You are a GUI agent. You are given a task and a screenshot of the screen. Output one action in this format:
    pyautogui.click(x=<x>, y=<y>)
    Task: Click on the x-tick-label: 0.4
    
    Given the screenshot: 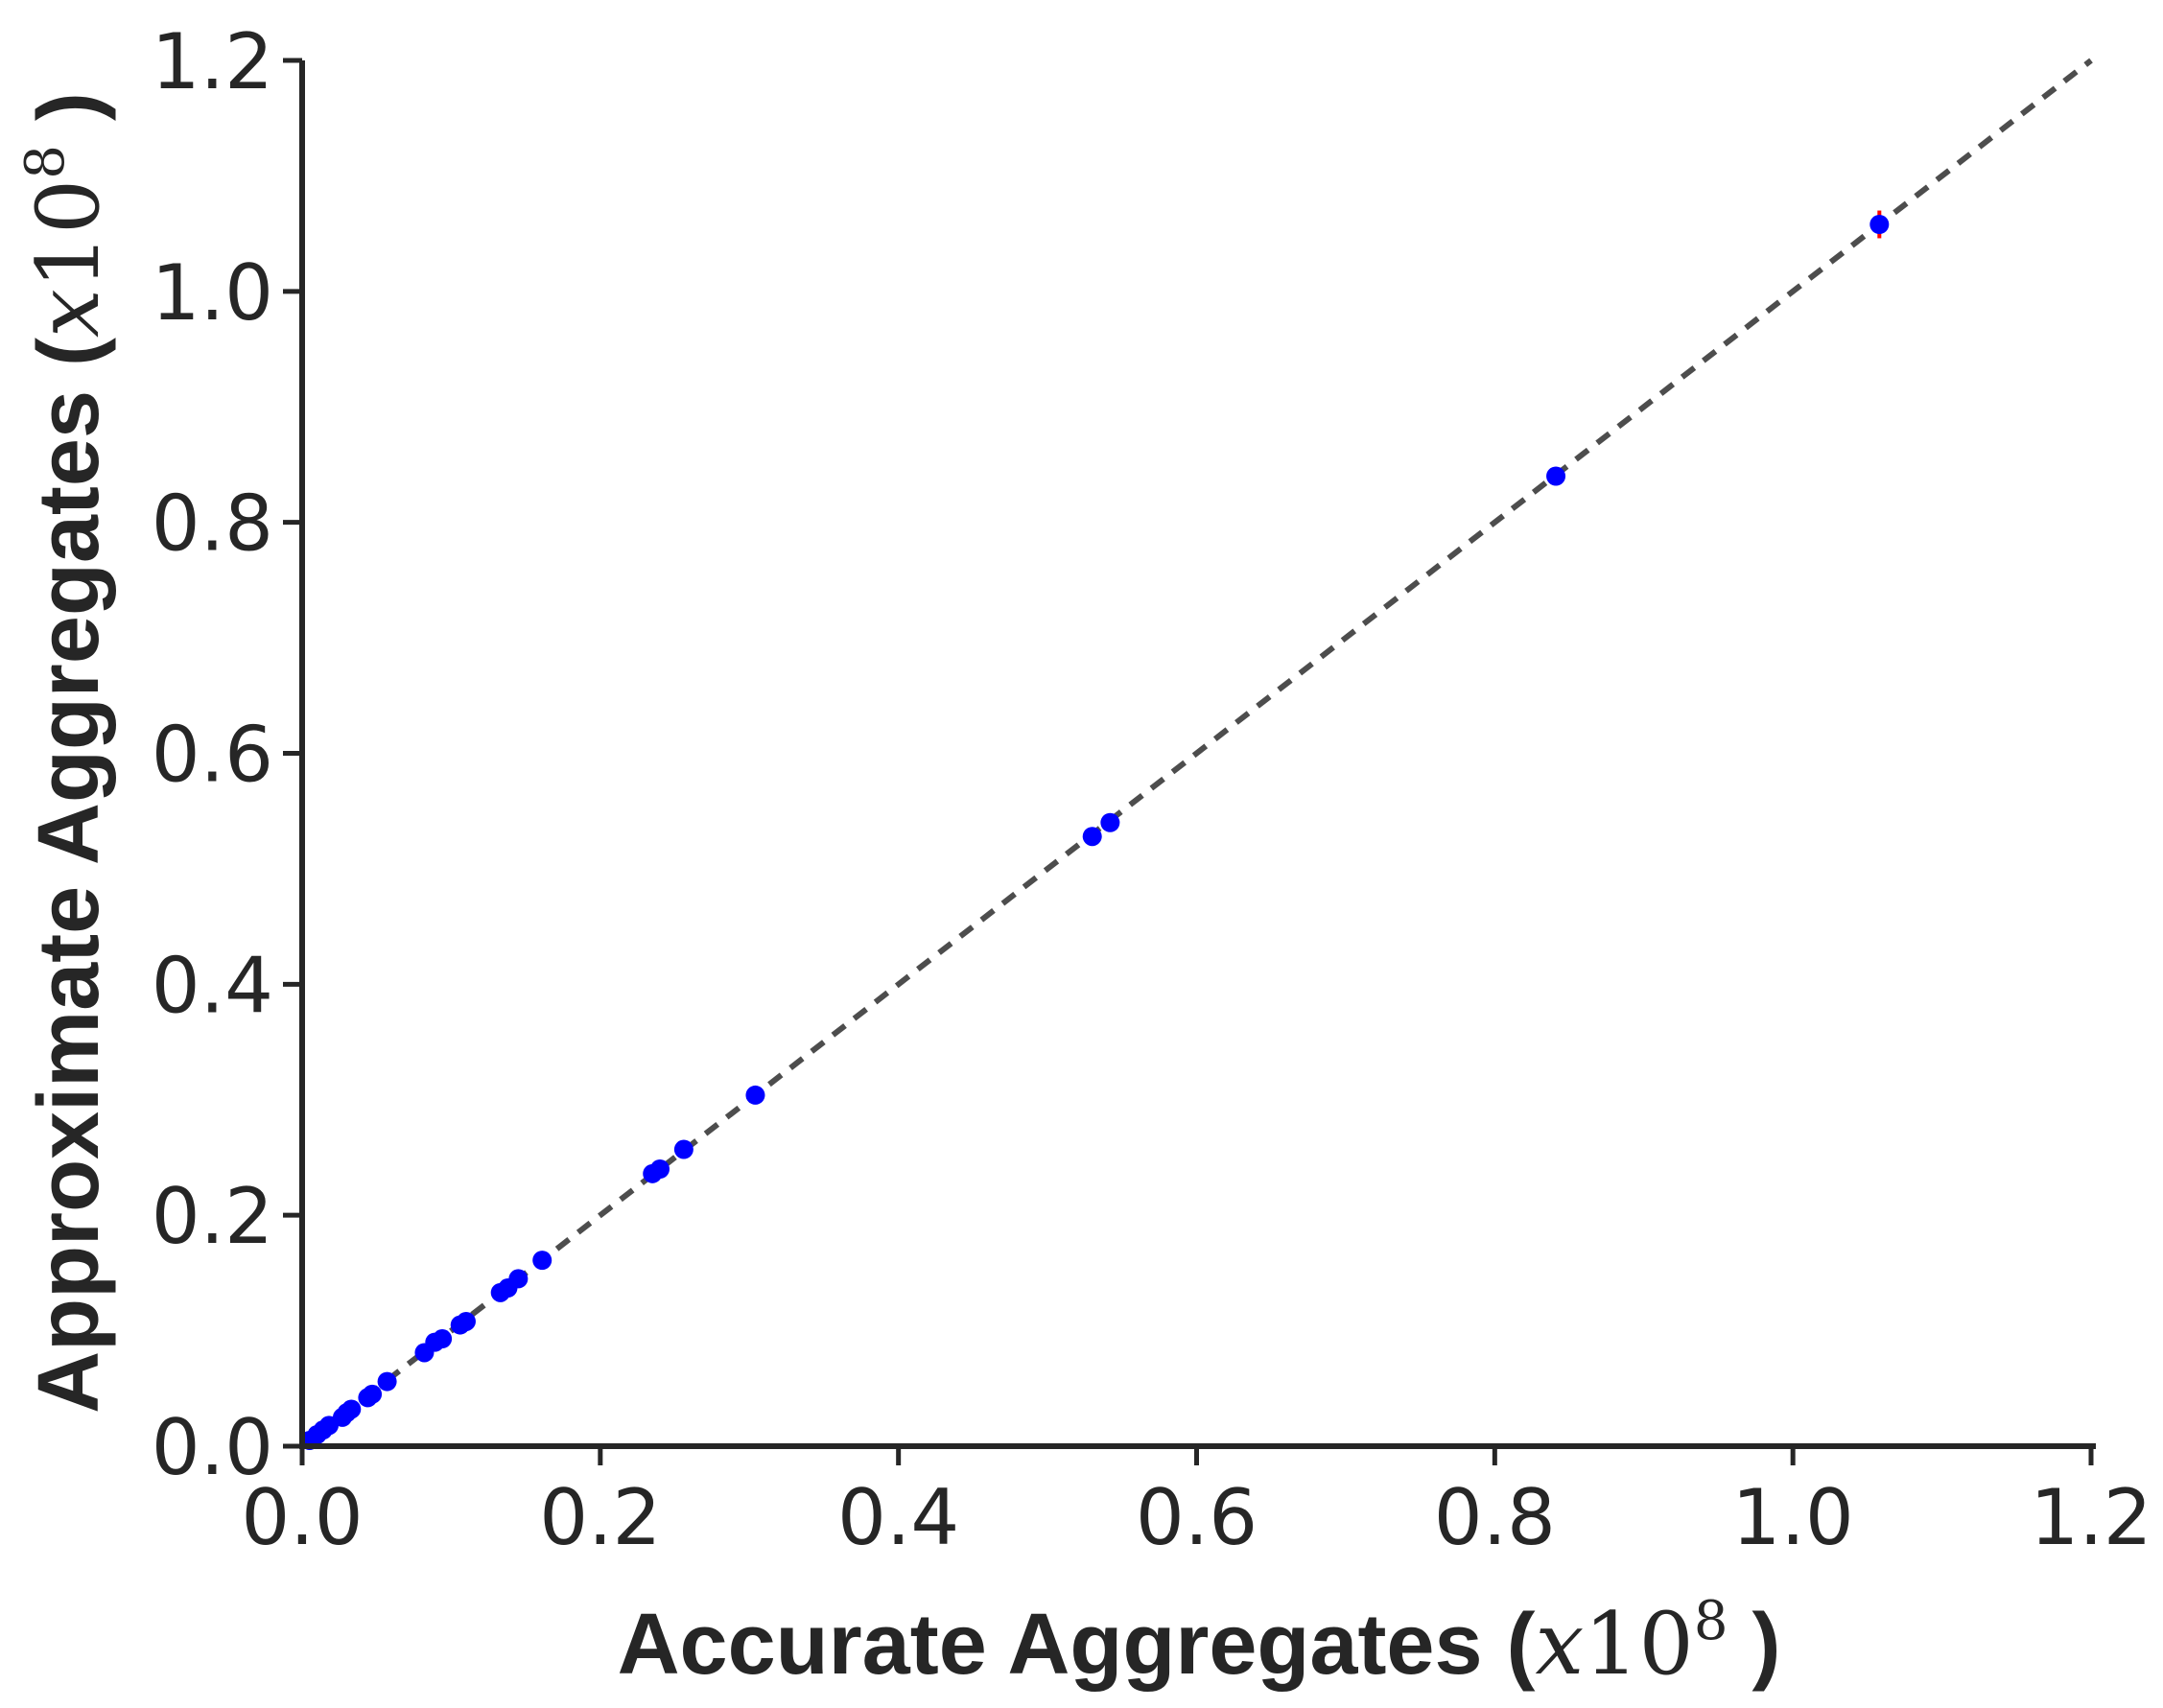 What is the action you would take?
    pyautogui.click(x=898, y=1518)
    